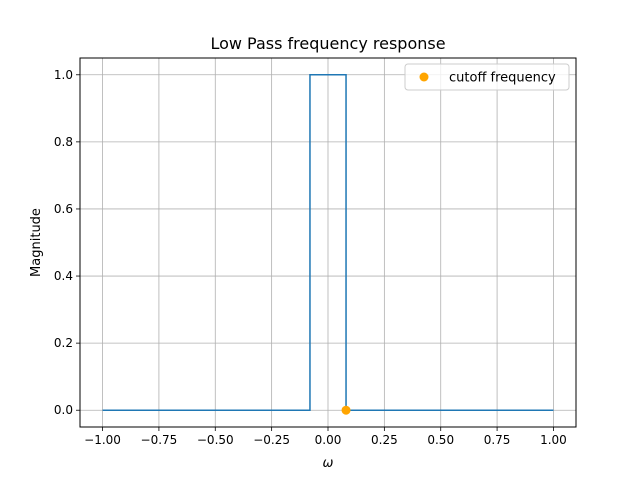  Describe the element at coordinates (271, 440) in the screenshot. I see `x-tick-label: −0.25` at that location.